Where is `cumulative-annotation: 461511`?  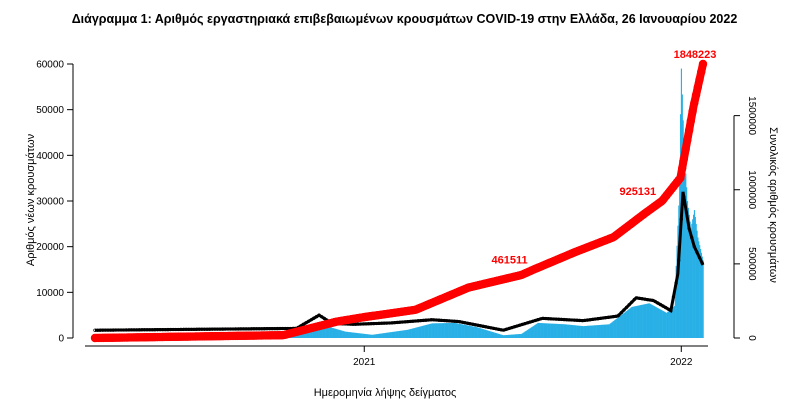
cumulative-annotation: 461511 is located at coordinates (510, 261).